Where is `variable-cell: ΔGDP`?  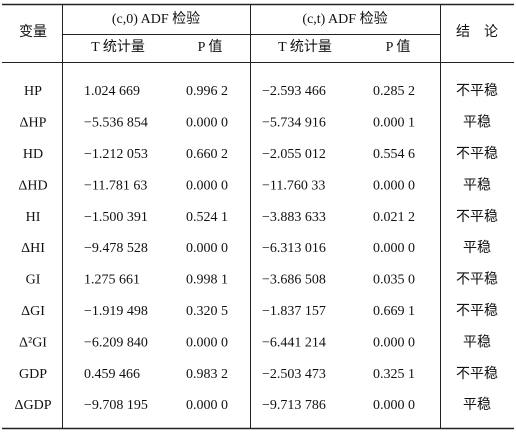 variable-cell: ΔGDP is located at coordinates (32, 405).